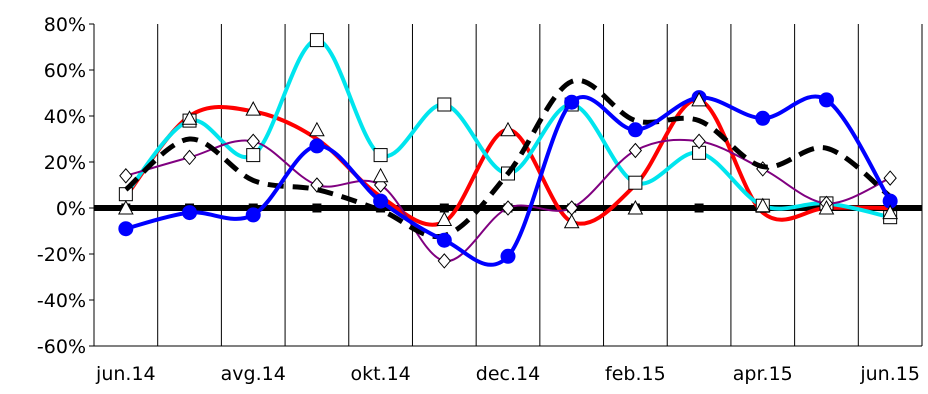 The image size is (928, 394). What do you see at coordinates (380, 374) in the screenshot?
I see `x-tick-label: okt.14` at bounding box center [380, 374].